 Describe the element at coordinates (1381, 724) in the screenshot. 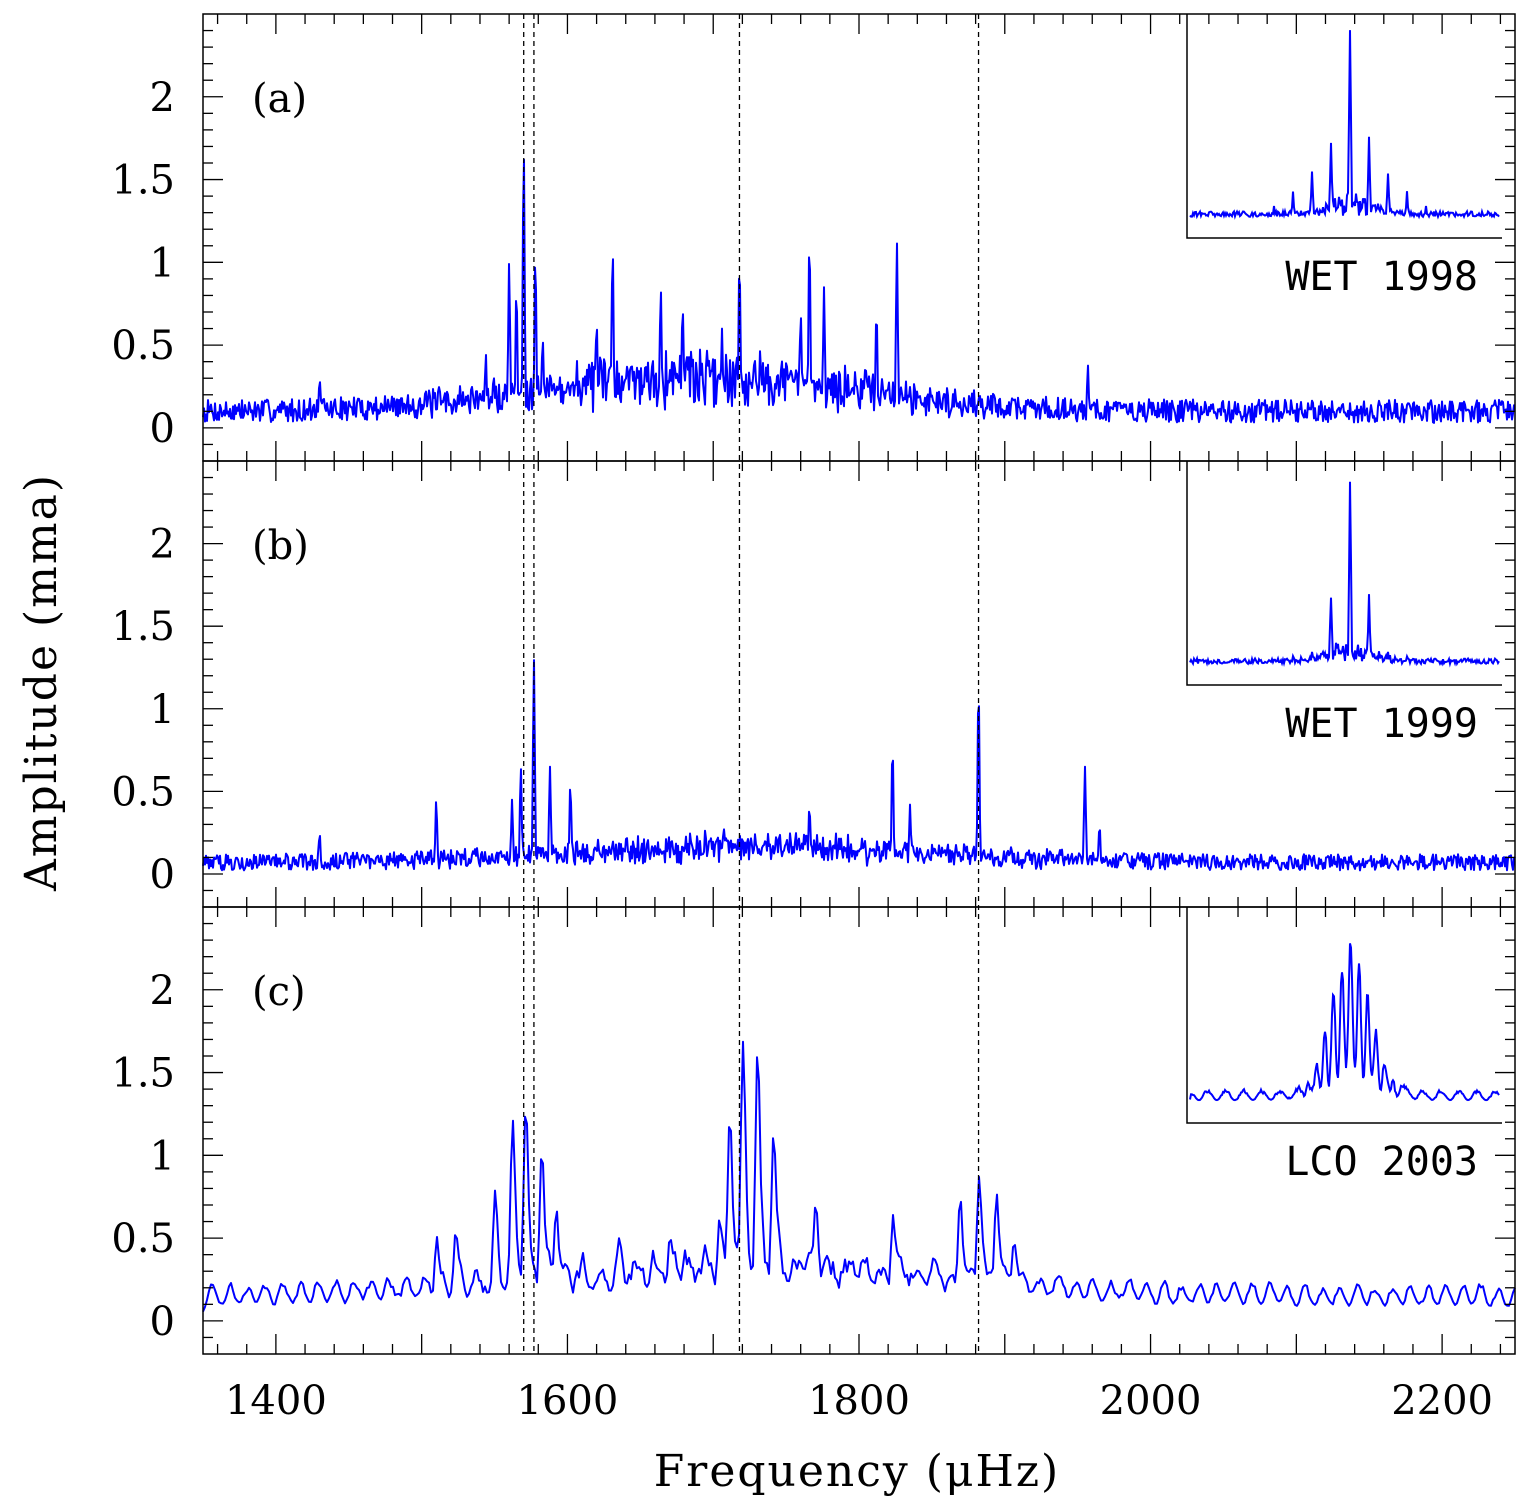

I see `inset-label: WET 1999` at that location.